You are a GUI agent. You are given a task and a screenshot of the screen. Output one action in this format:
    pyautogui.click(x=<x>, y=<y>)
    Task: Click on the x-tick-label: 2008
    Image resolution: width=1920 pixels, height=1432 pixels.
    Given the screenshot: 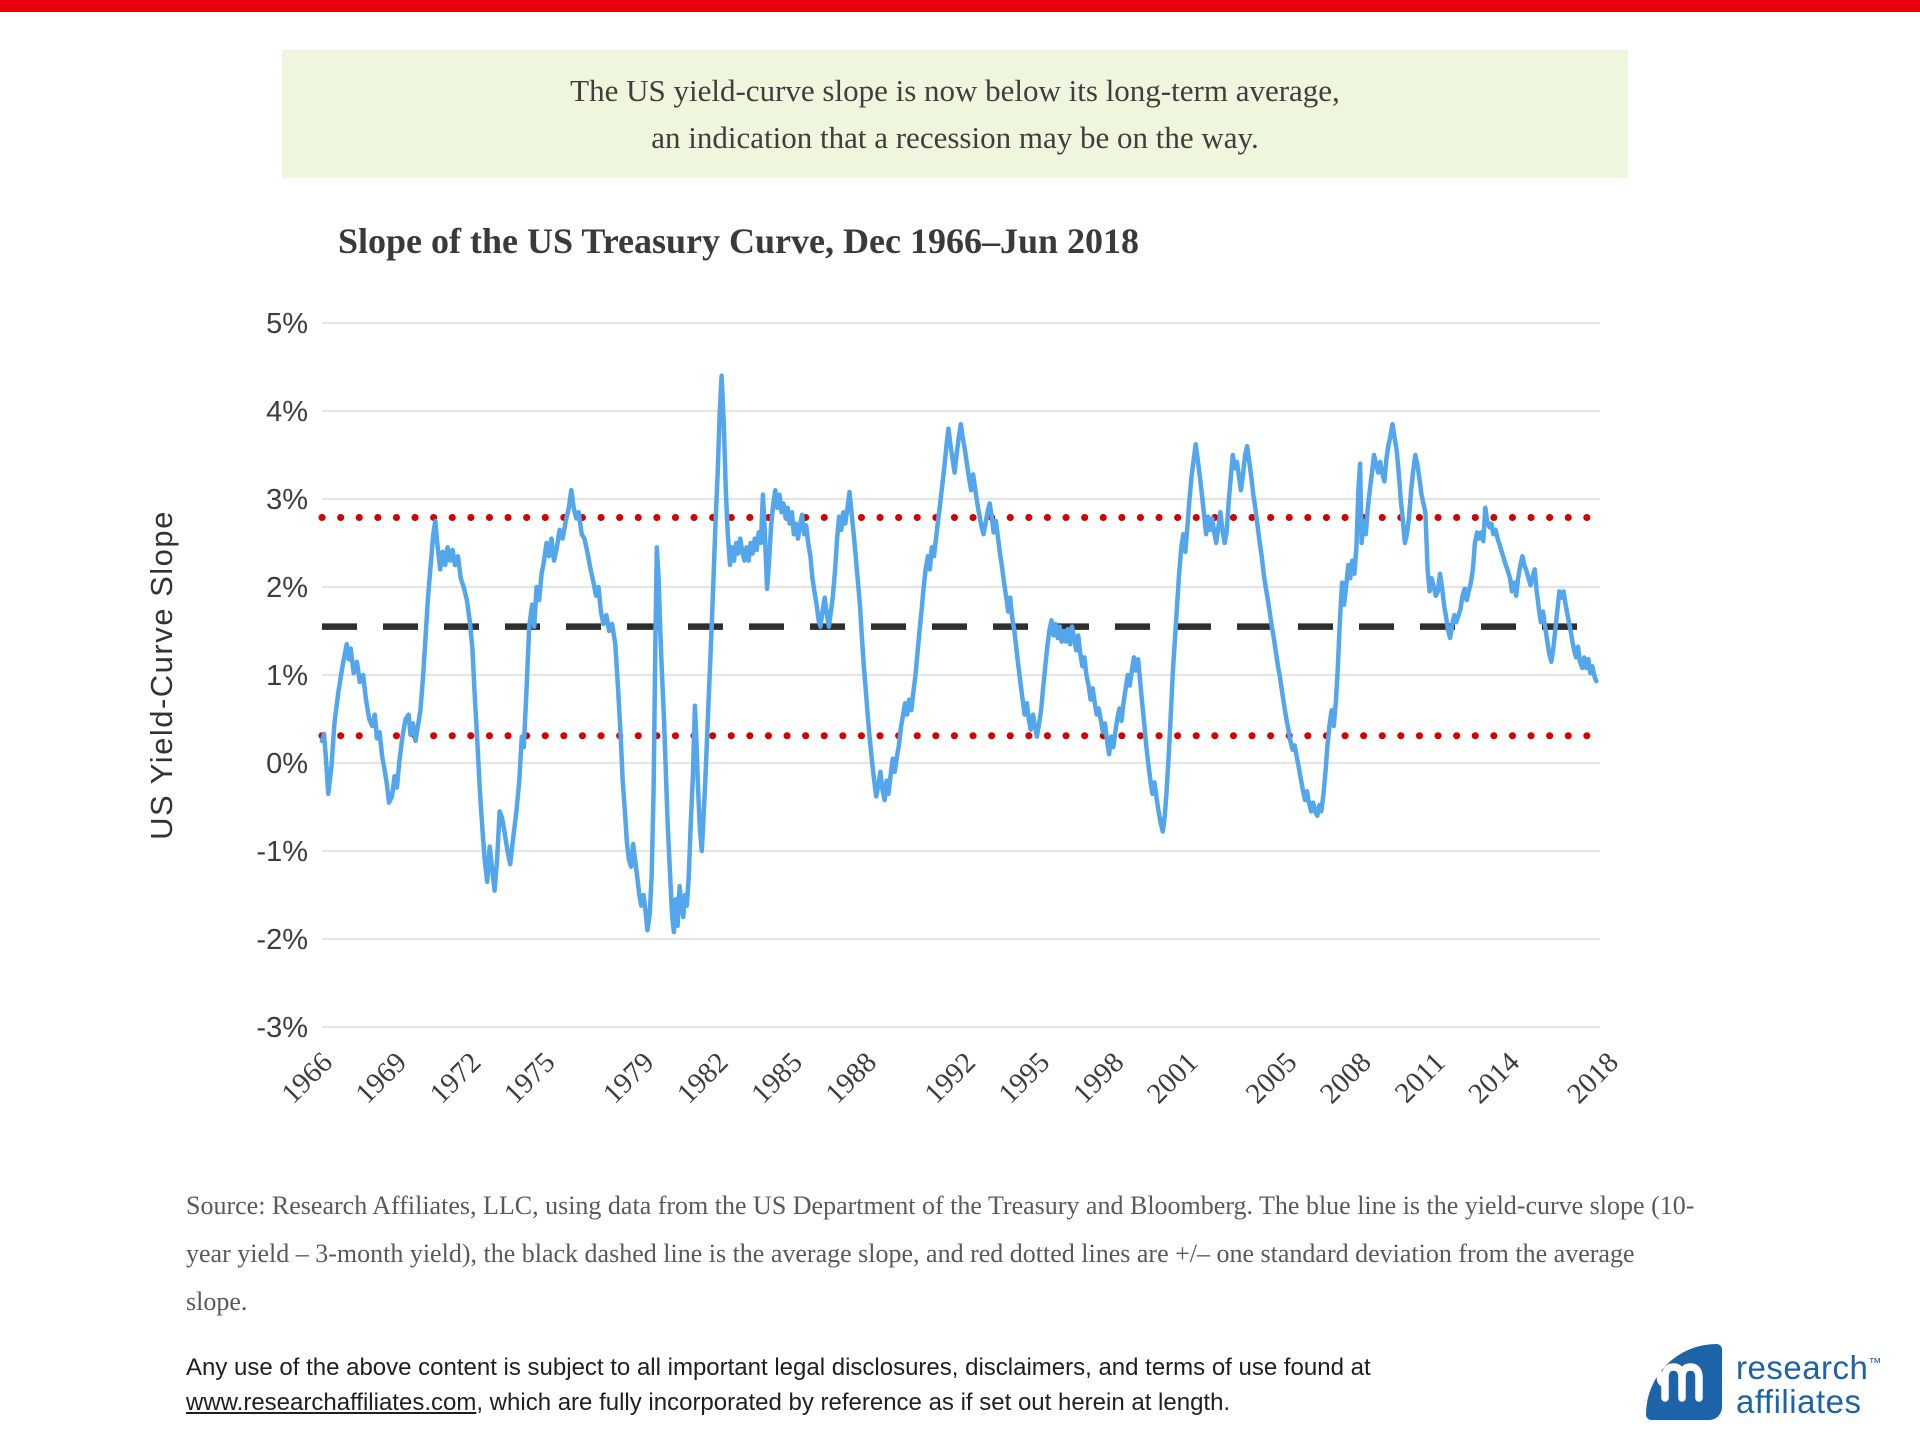 What is the action you would take?
    pyautogui.click(x=1346, y=1078)
    